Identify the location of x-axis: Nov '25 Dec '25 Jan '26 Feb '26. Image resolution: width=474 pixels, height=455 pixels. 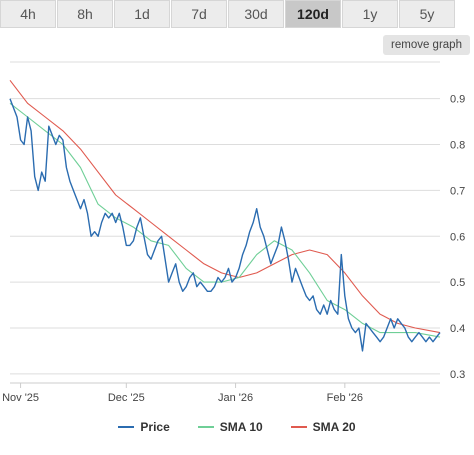
(221, 393).